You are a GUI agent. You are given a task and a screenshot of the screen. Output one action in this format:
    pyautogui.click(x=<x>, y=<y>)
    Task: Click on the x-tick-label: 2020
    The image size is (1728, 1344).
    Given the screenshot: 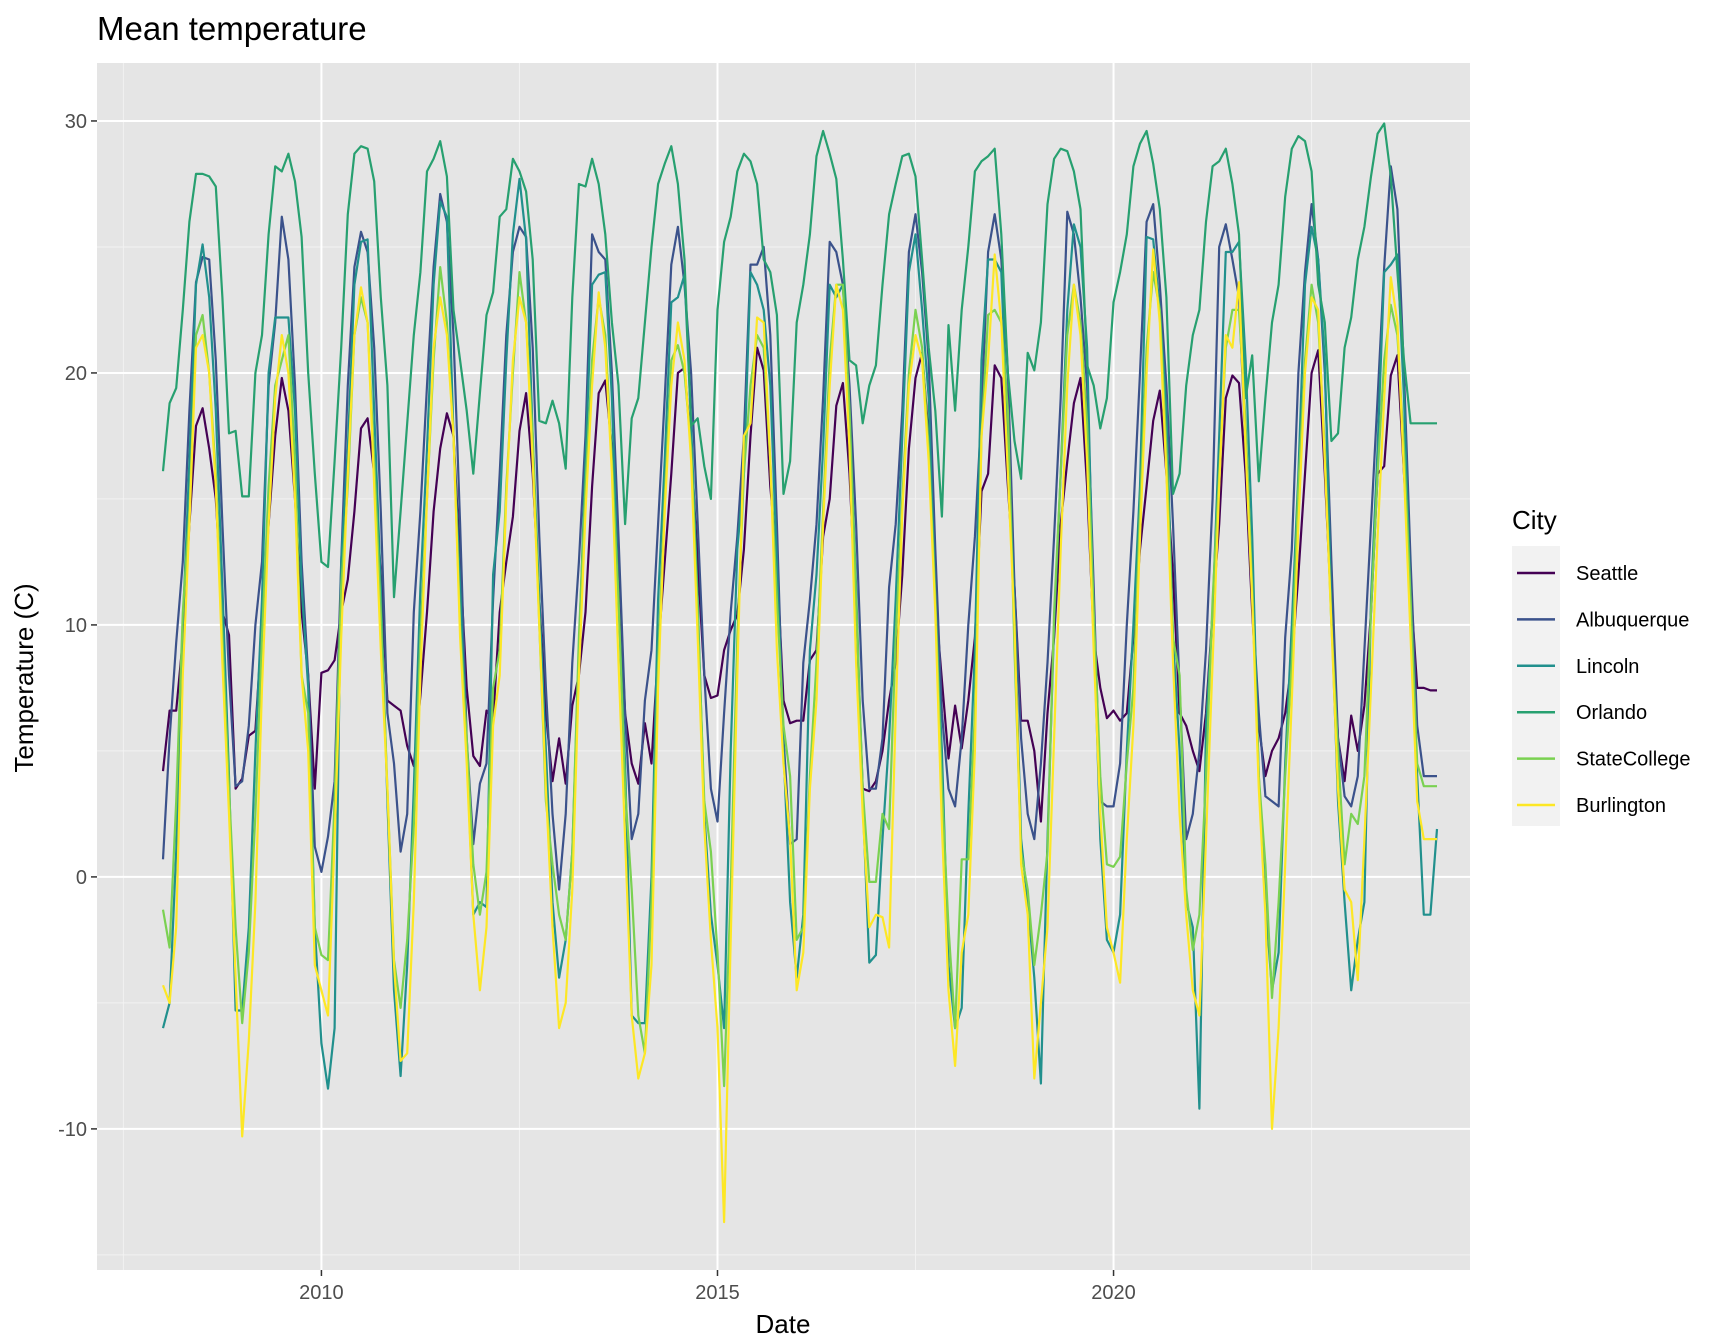 What is the action you would take?
    pyautogui.click(x=1113, y=1293)
    